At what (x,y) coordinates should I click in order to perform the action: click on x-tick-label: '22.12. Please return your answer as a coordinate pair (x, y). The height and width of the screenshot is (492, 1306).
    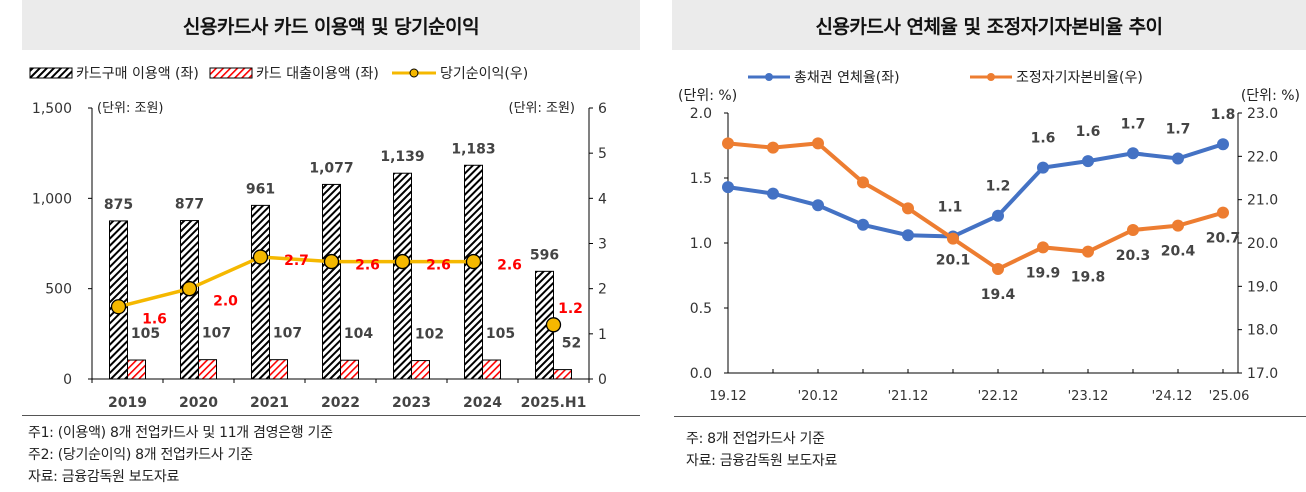
    Looking at the image, I should click on (998, 396).